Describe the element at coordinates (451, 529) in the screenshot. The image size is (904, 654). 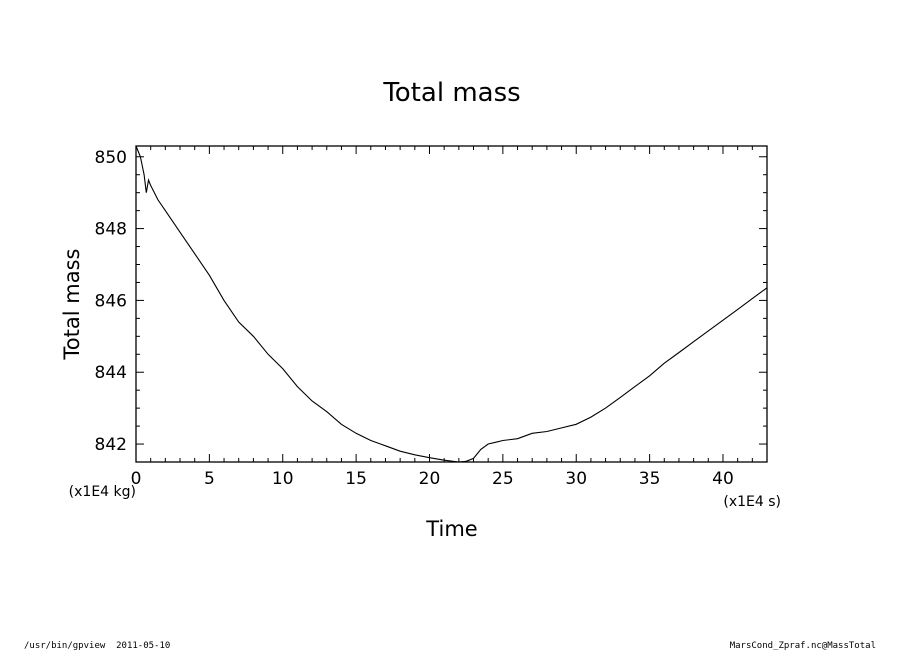
I see `x-axis-label: Time` at that location.